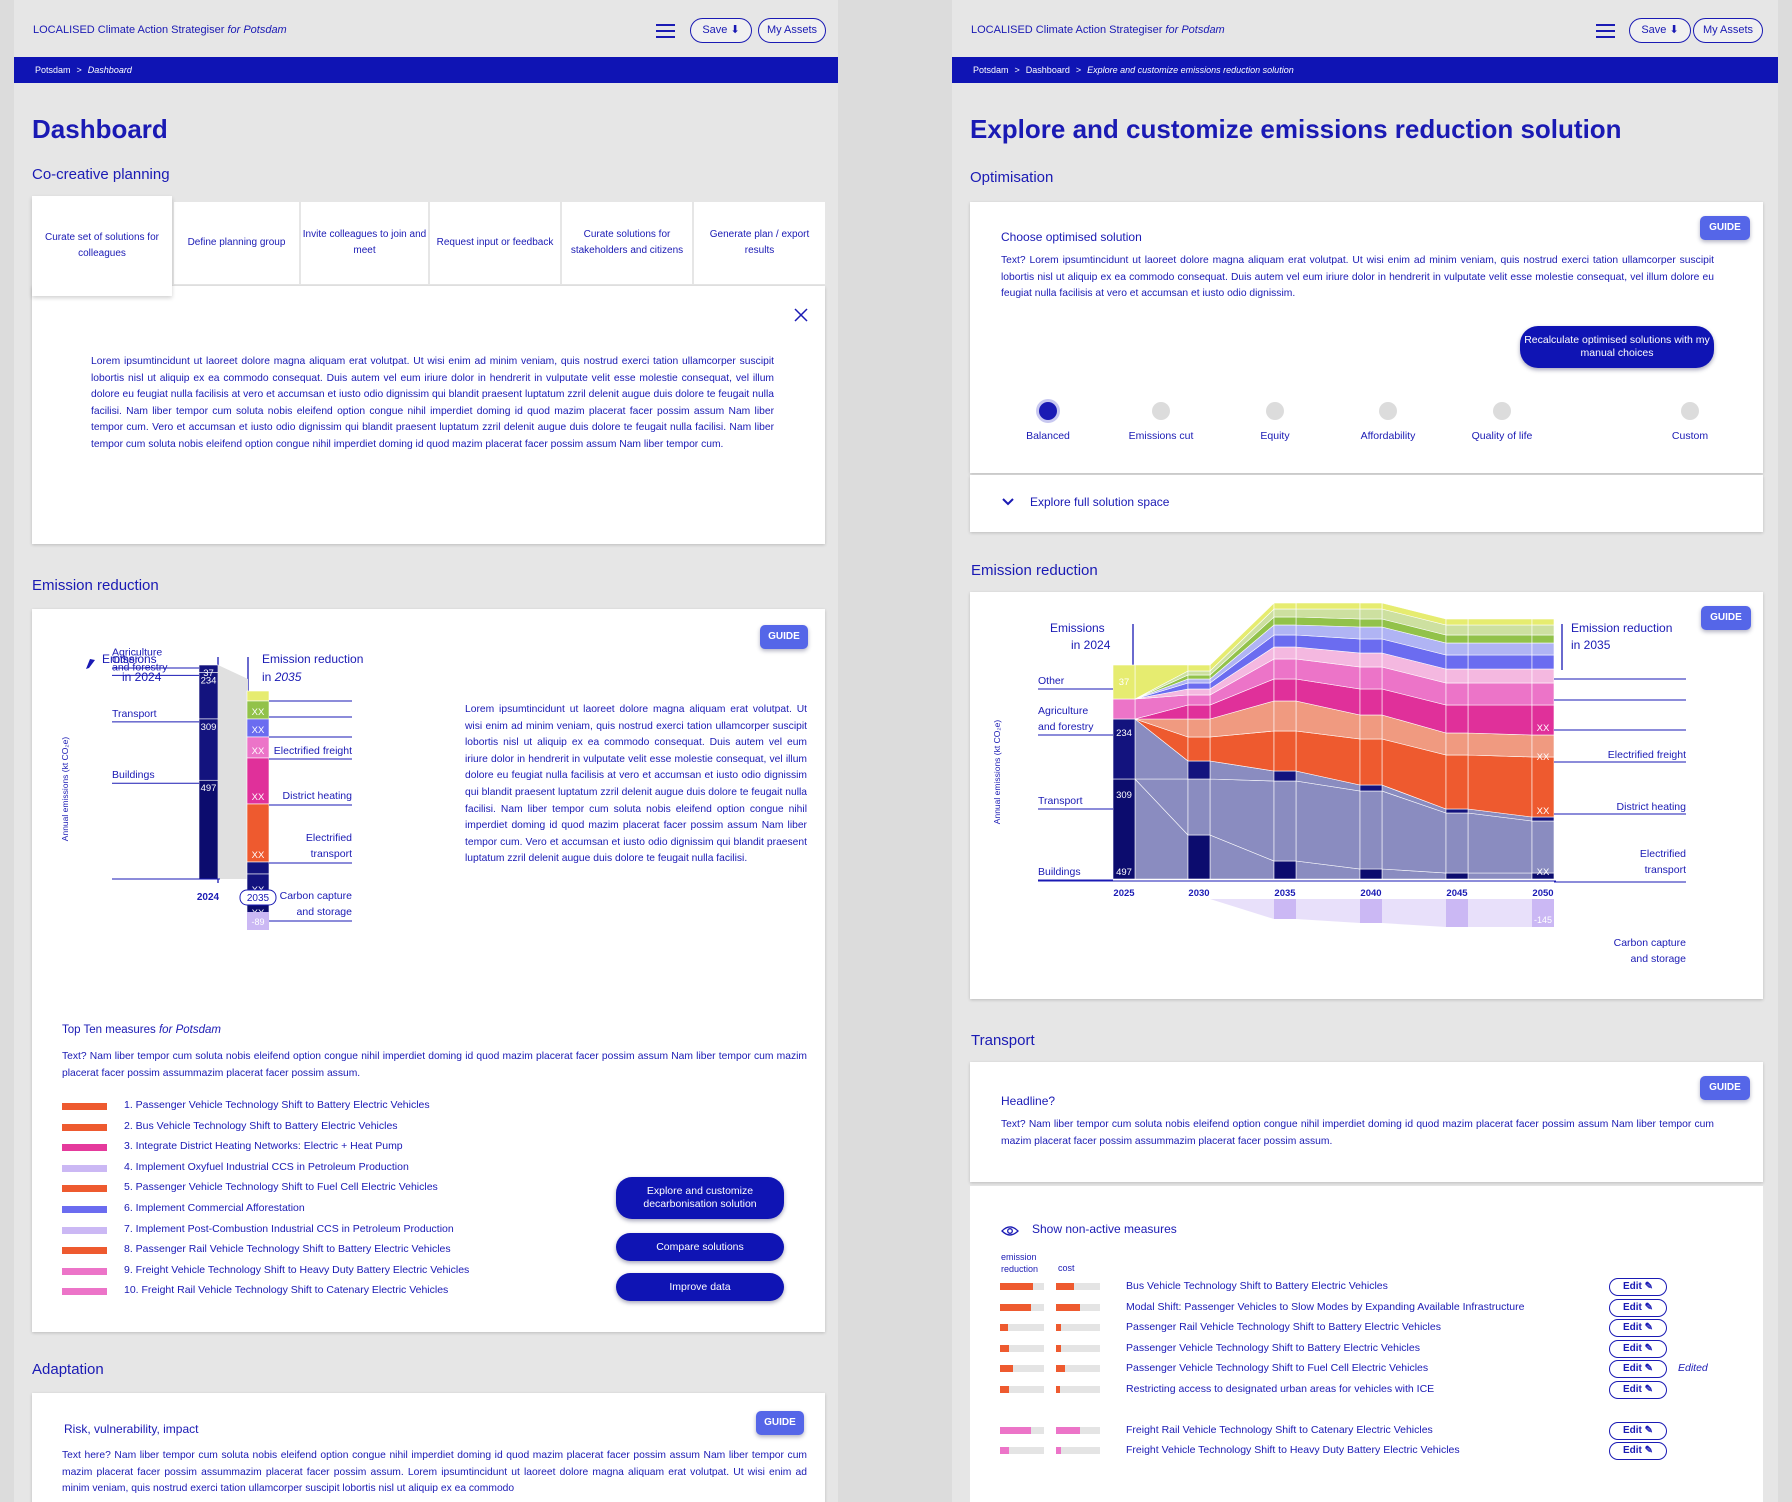  What do you see at coordinates (665, 31) in the screenshot?
I see `menu-icon` at bounding box center [665, 31].